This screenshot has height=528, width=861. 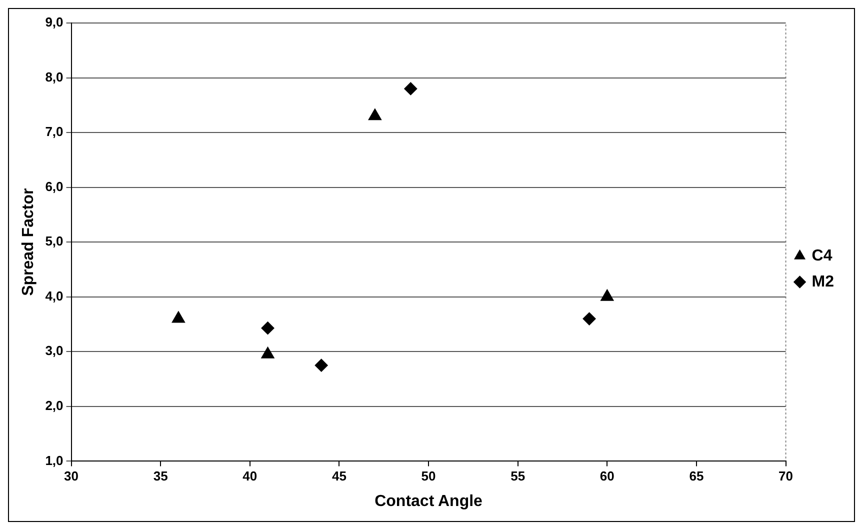 What do you see at coordinates (786, 476) in the screenshot?
I see `x-tick-label: 70` at bounding box center [786, 476].